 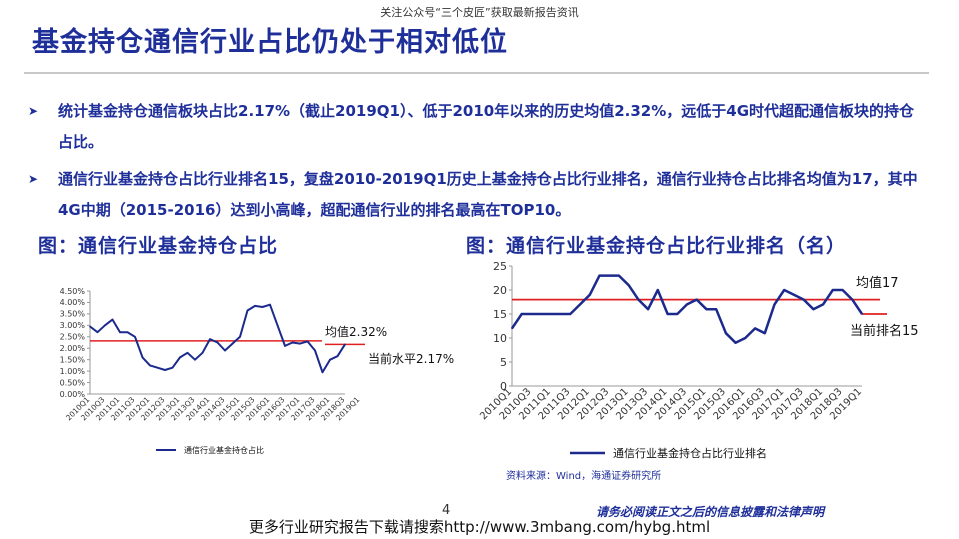 I want to click on right-chart-mean-label: 均值17, so click(x=877, y=283).